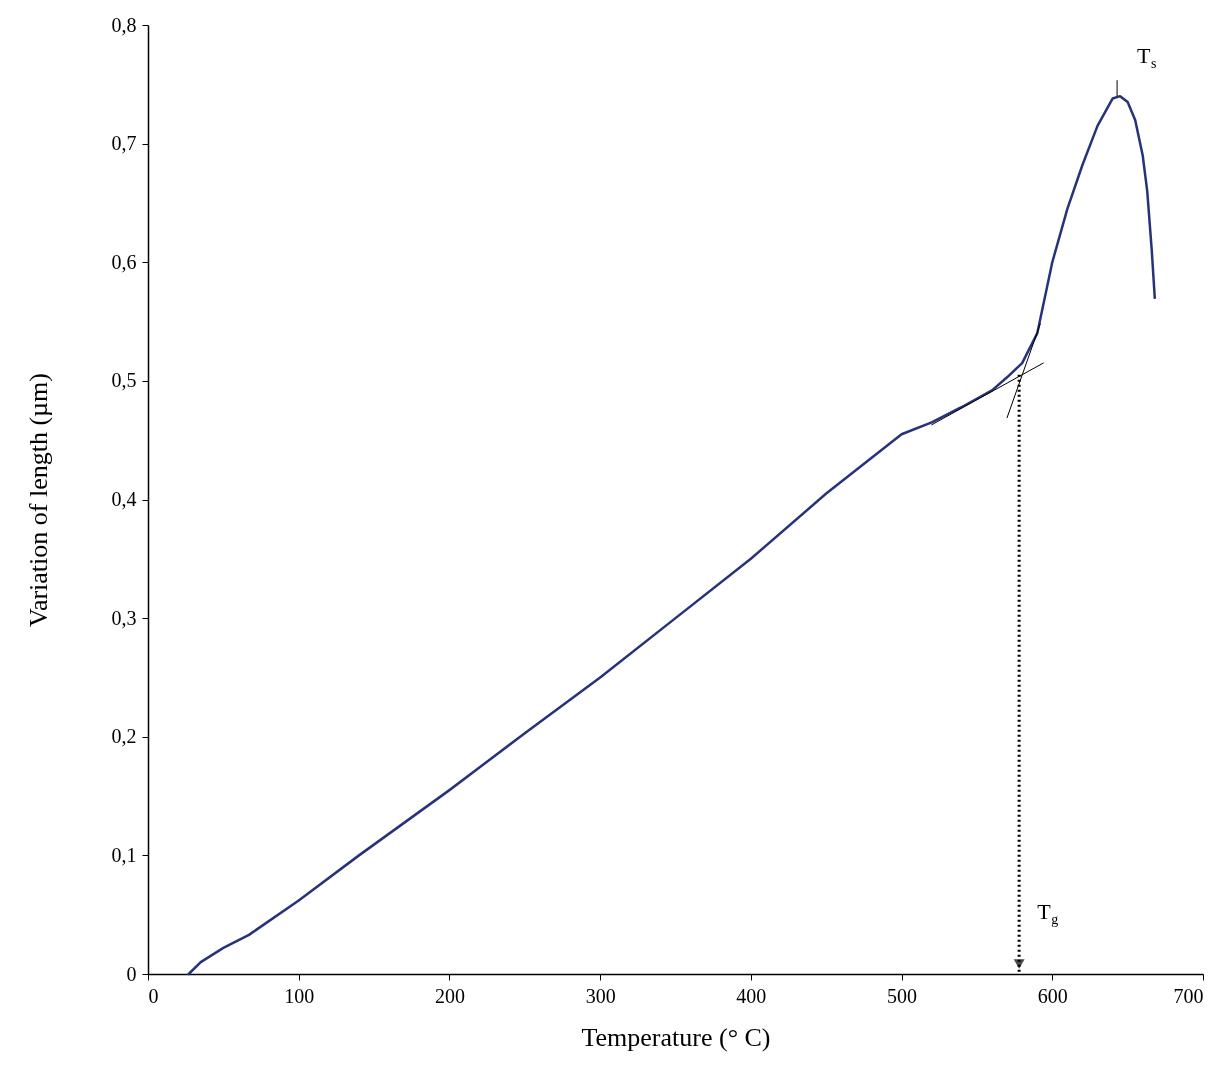 The width and height of the screenshot is (1220, 1074). Describe the element at coordinates (1188, 995) in the screenshot. I see `x-tick-label: 700` at that location.